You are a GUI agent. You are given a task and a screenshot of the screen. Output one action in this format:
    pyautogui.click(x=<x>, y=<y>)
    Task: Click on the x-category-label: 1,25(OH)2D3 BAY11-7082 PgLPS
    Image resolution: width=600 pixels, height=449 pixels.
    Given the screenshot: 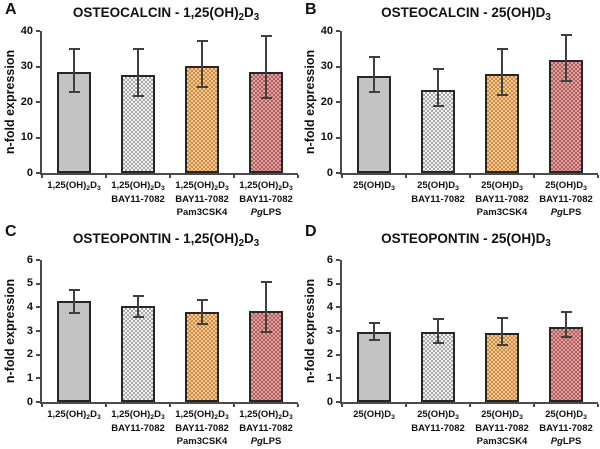 What is the action you would take?
    pyautogui.click(x=266, y=199)
    